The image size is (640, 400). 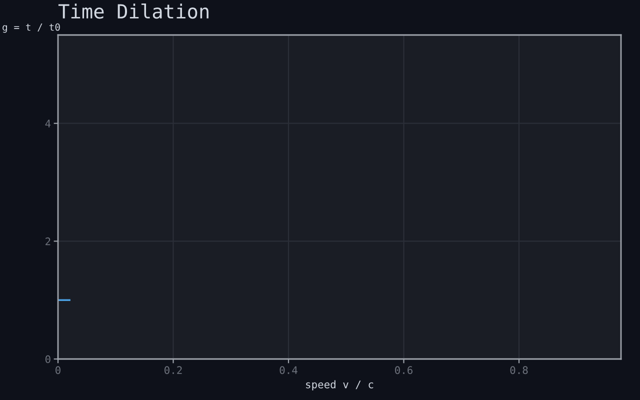 What do you see at coordinates (47, 359) in the screenshot?
I see `y-tick-label: 0` at bounding box center [47, 359].